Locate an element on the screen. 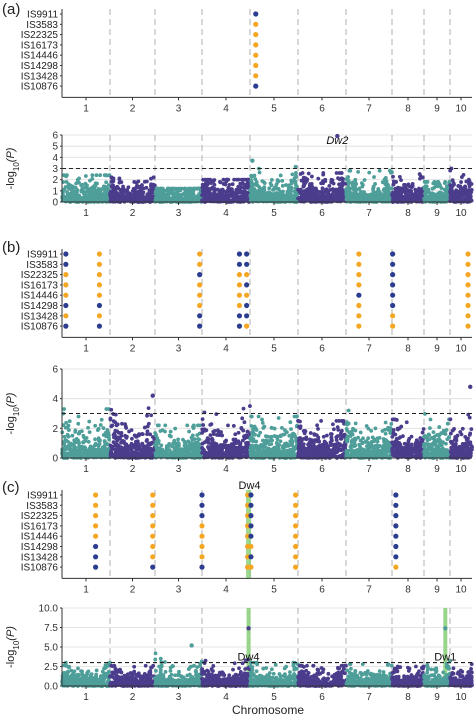 Image resolution: width=474 pixels, height=716 pixels. panel-a-haplotype-accession-label: IS14298 is located at coordinates (40, 66).